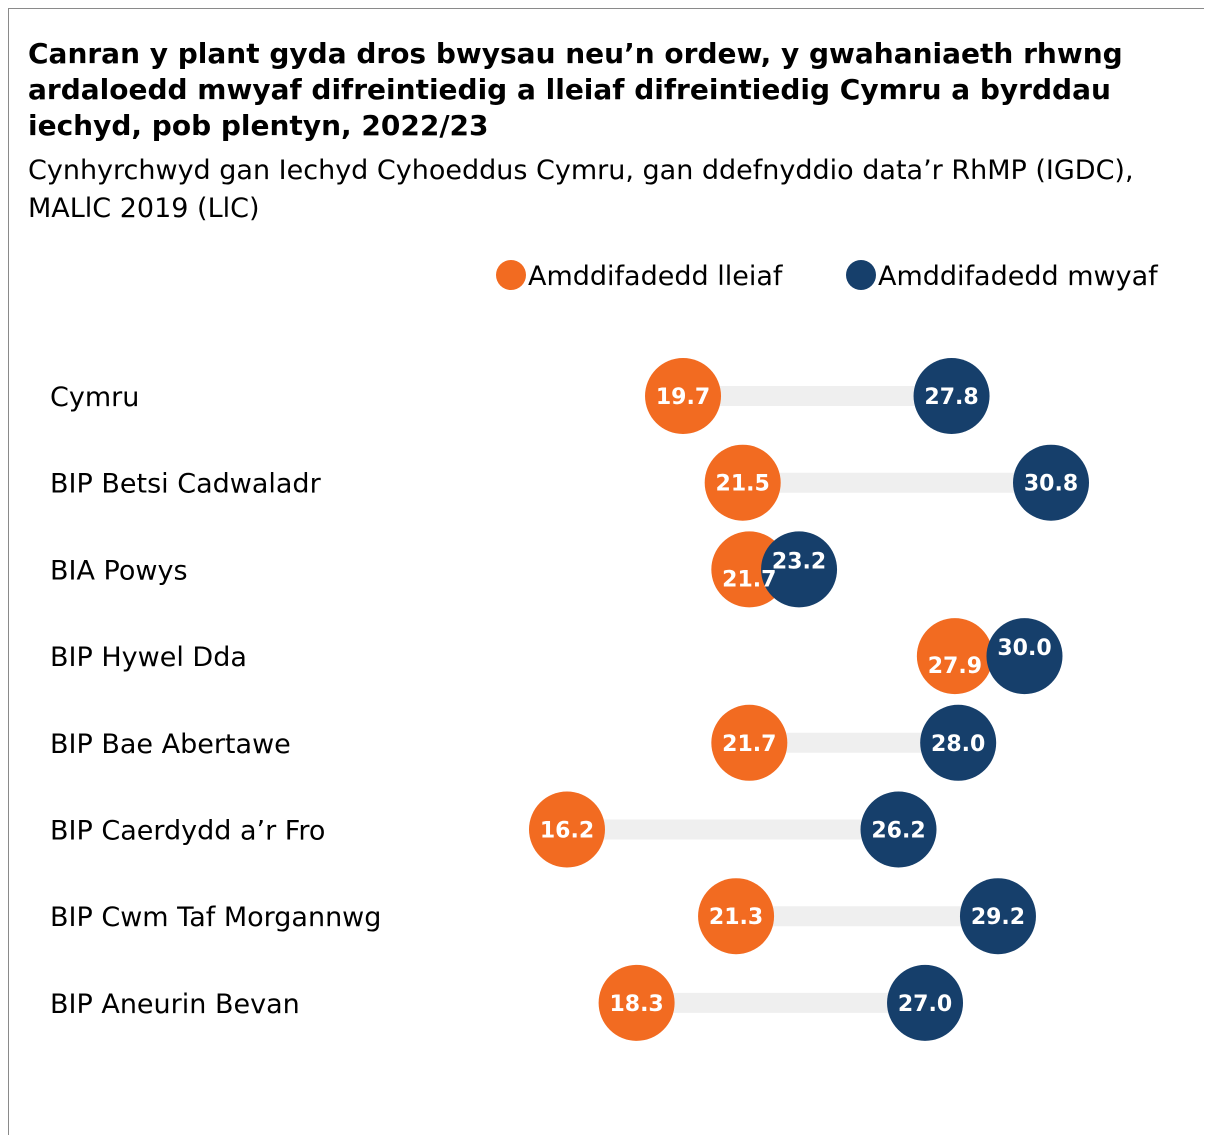 This screenshot has height=1137, width=1206. Describe the element at coordinates (799, 561) in the screenshot. I see `value-label-most: 23.2` at that location.